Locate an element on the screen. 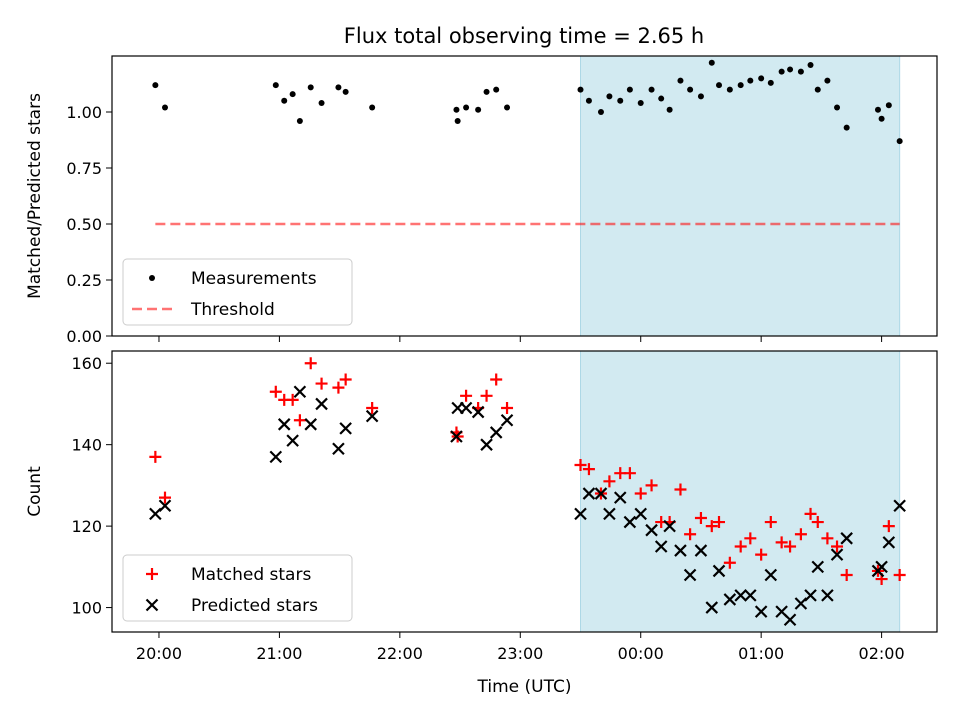  x-tick-label: 22:00 is located at coordinates (400, 653).